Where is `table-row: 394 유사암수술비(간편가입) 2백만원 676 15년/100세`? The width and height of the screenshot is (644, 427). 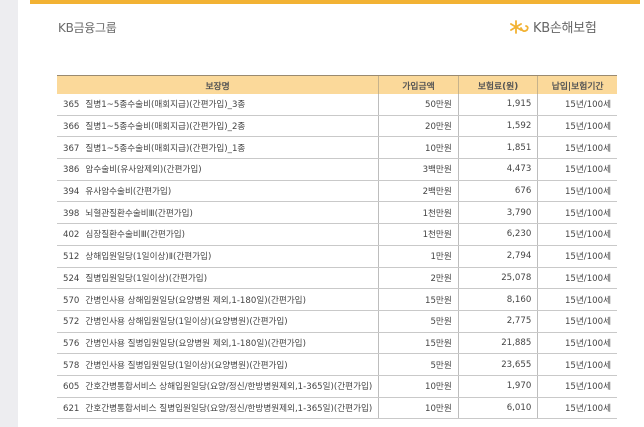 table-row: 394 유사암수술비(간편가입) 2백만원 676 15년/100세 is located at coordinates (337, 191).